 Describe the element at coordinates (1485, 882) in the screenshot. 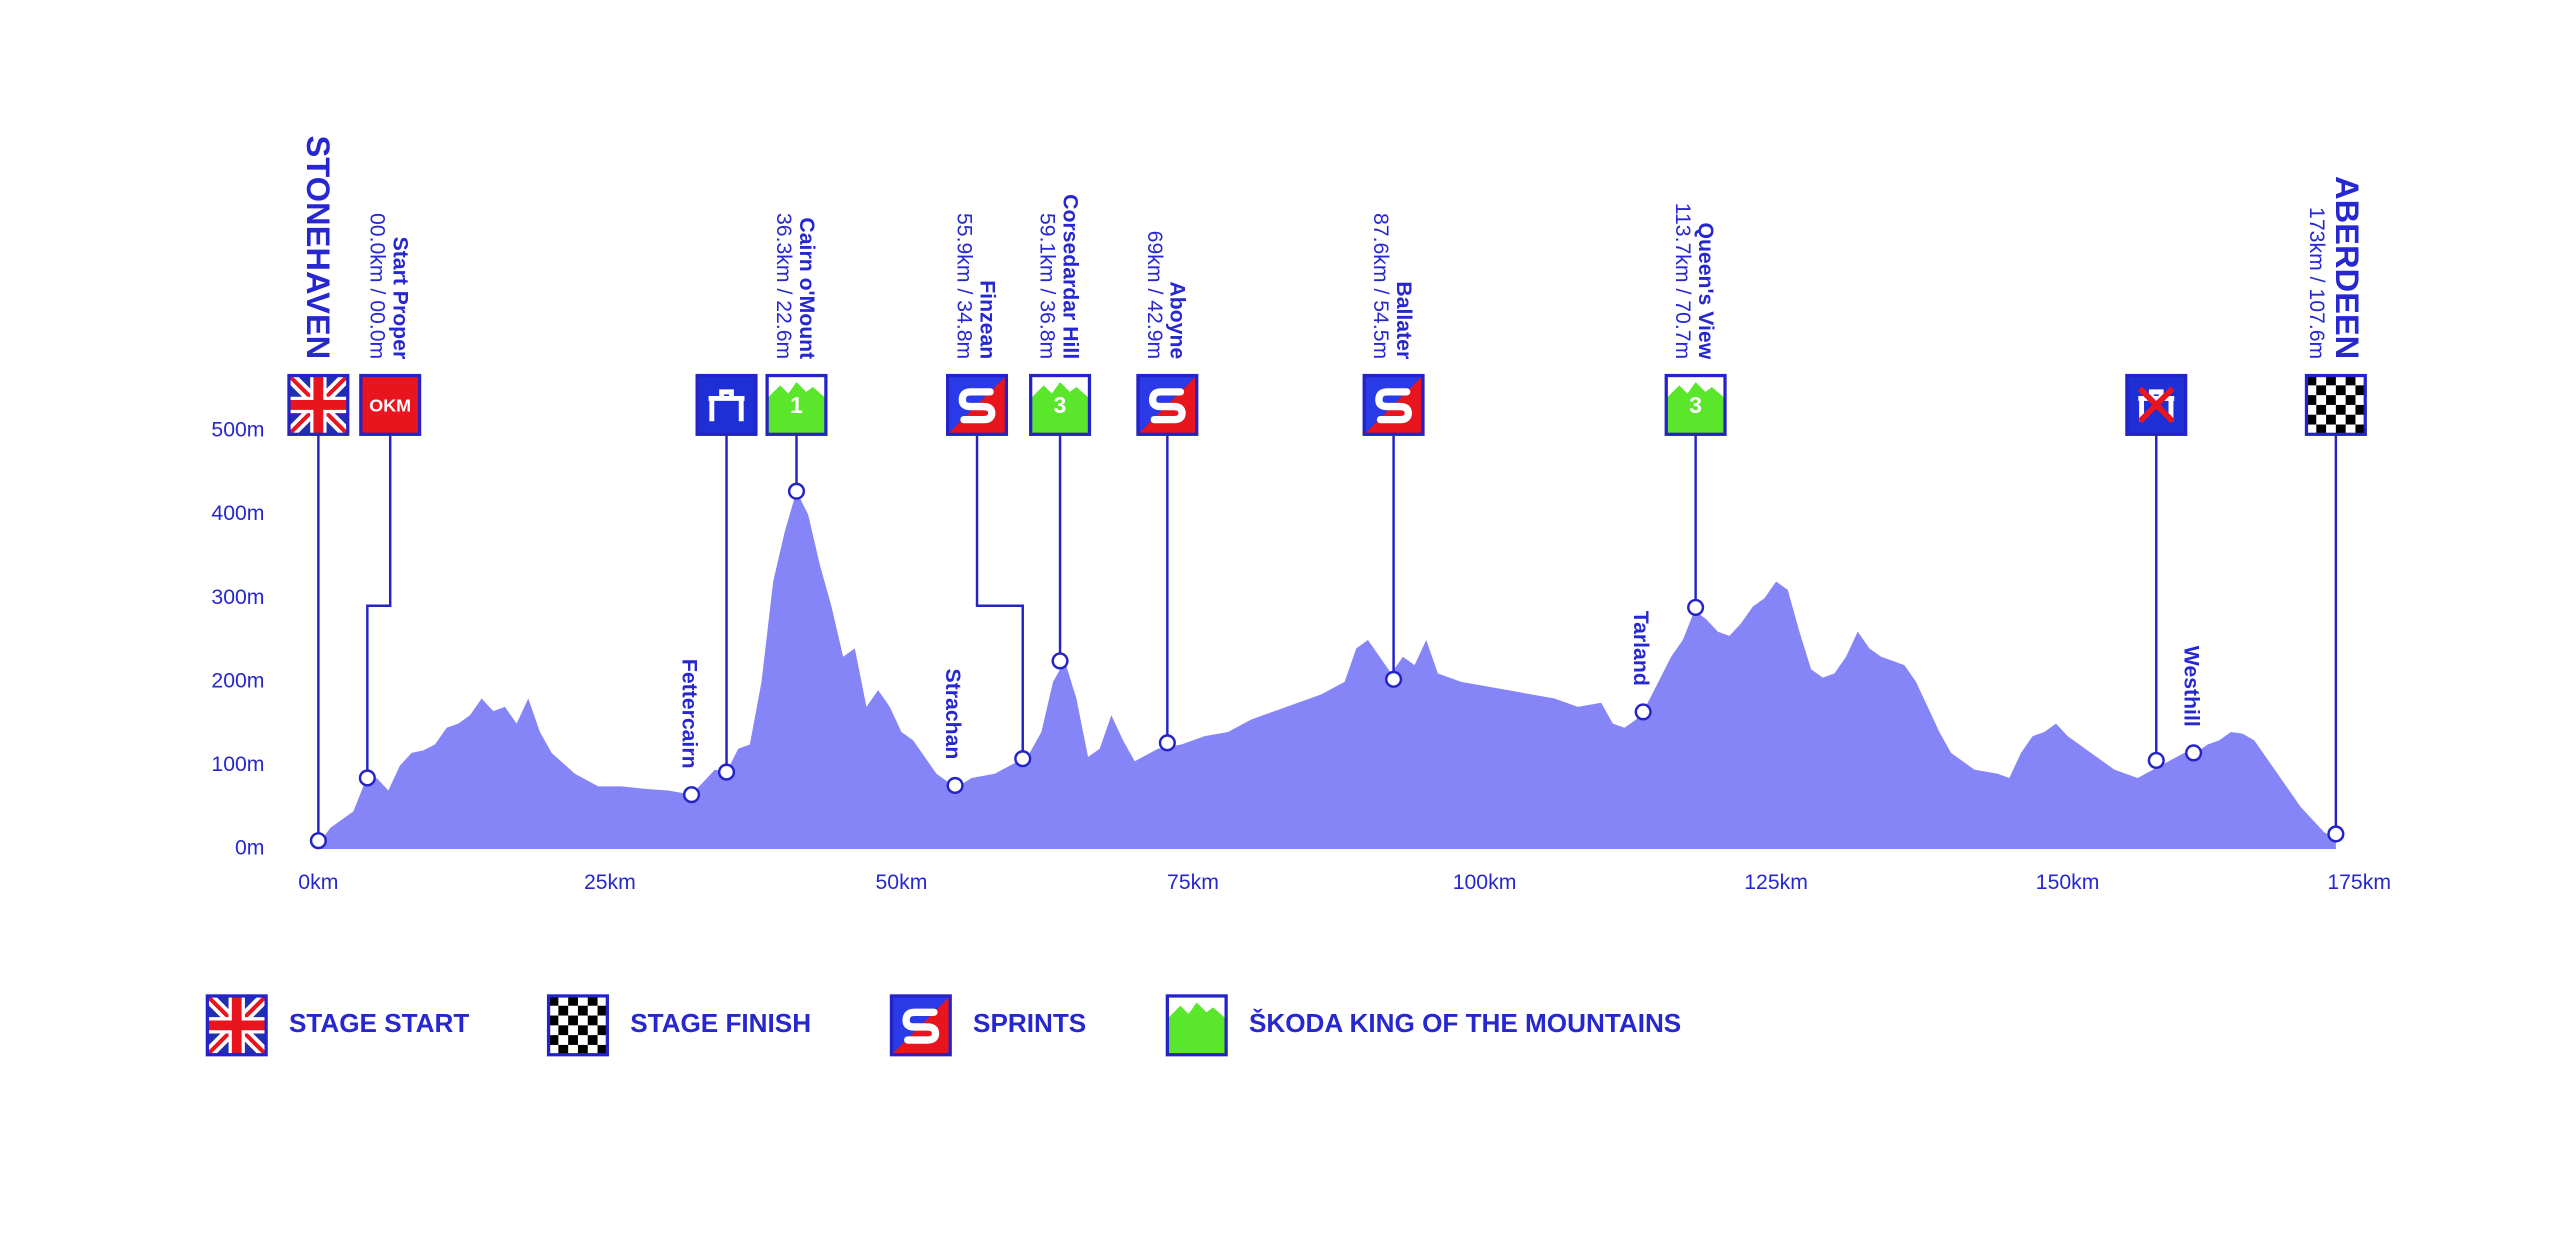

I see `x-tick-label: 100km` at that location.